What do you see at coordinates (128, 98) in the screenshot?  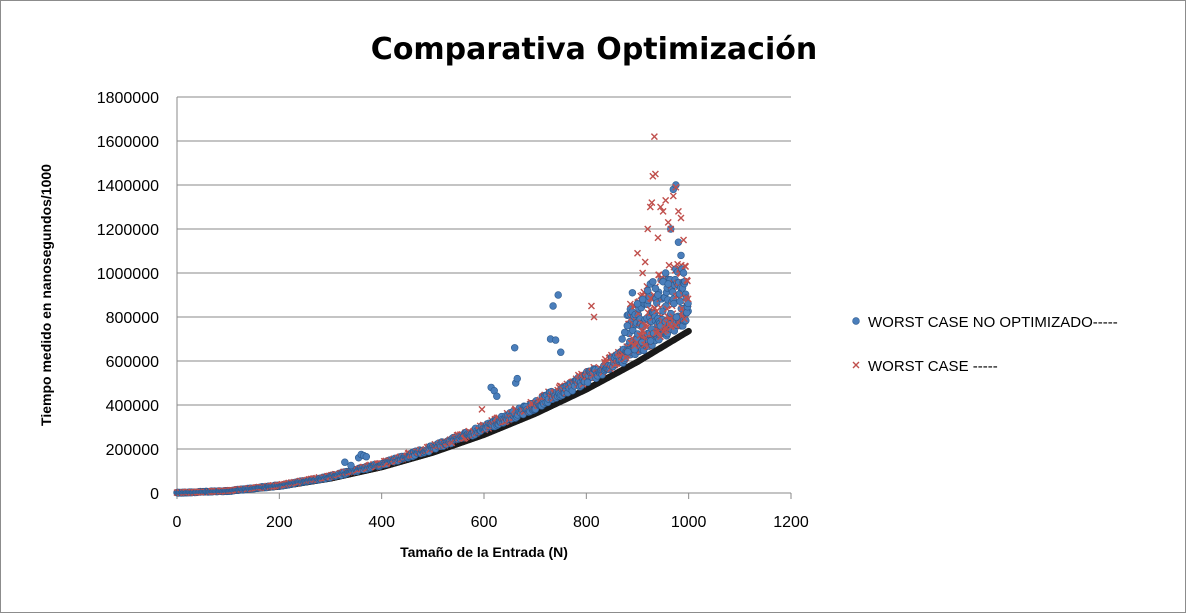 I see `y-tick-label: 1800000` at bounding box center [128, 98].